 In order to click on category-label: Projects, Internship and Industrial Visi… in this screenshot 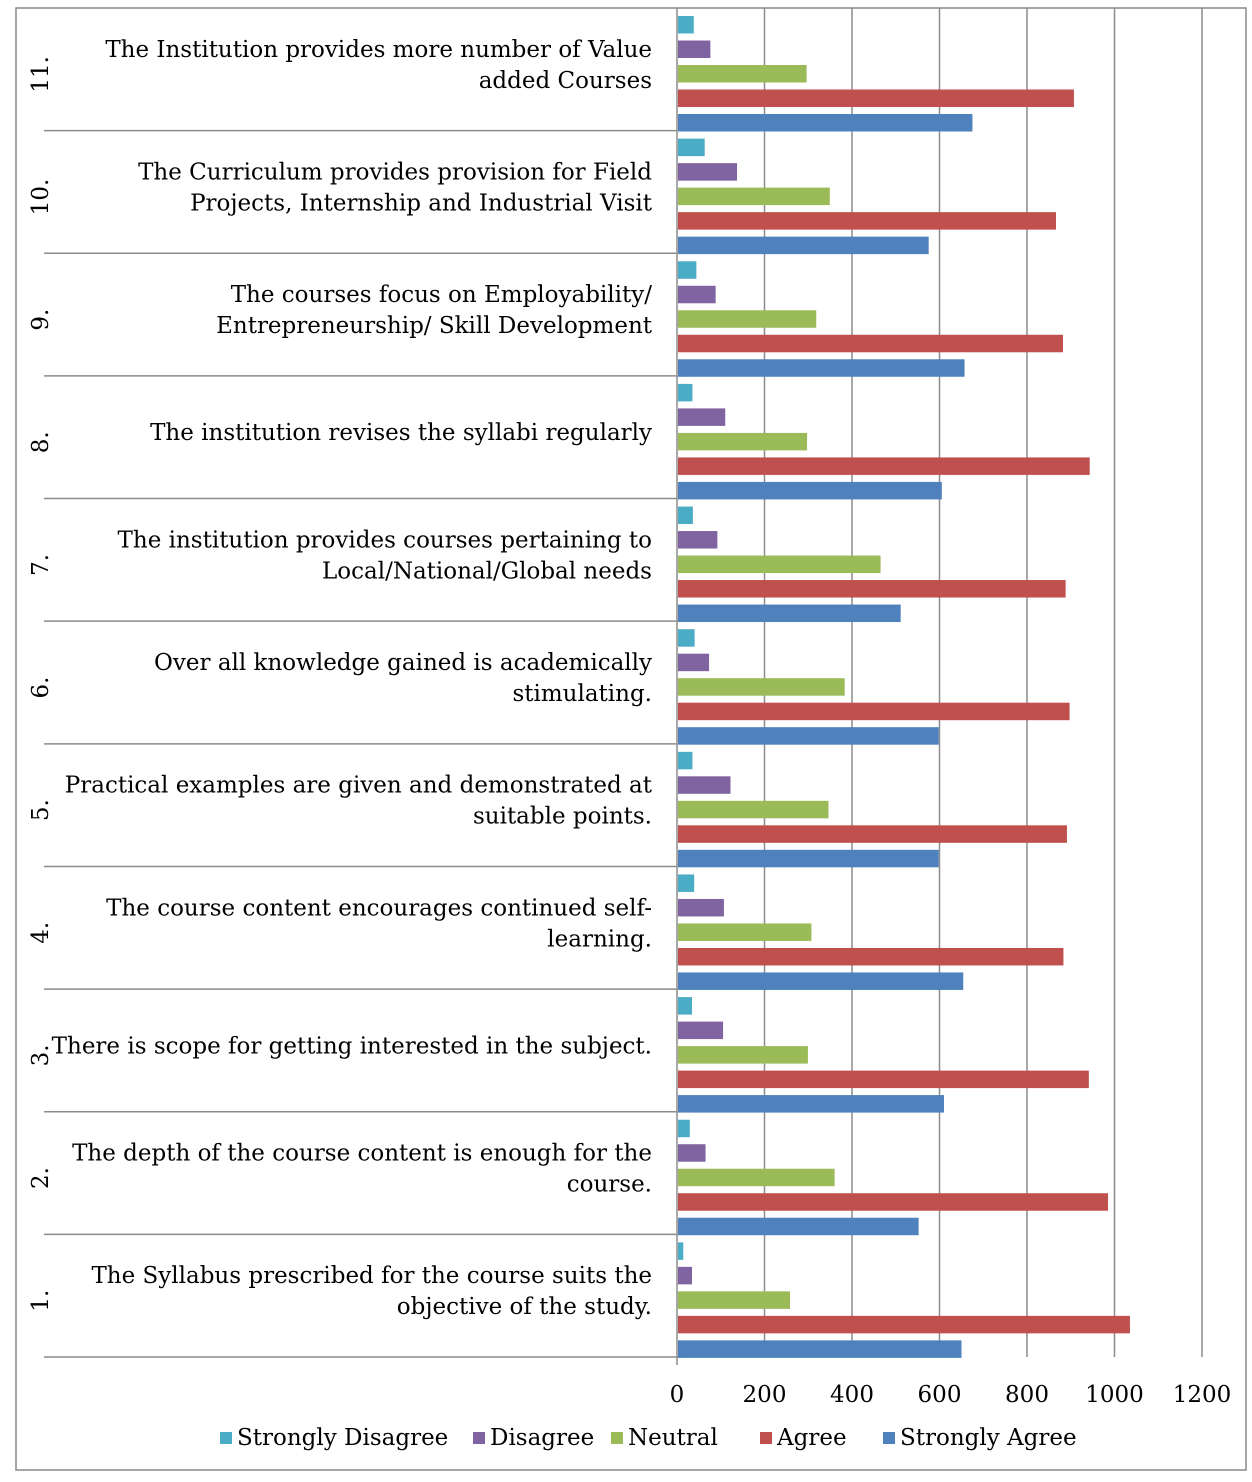, I will do `click(421, 203)`.